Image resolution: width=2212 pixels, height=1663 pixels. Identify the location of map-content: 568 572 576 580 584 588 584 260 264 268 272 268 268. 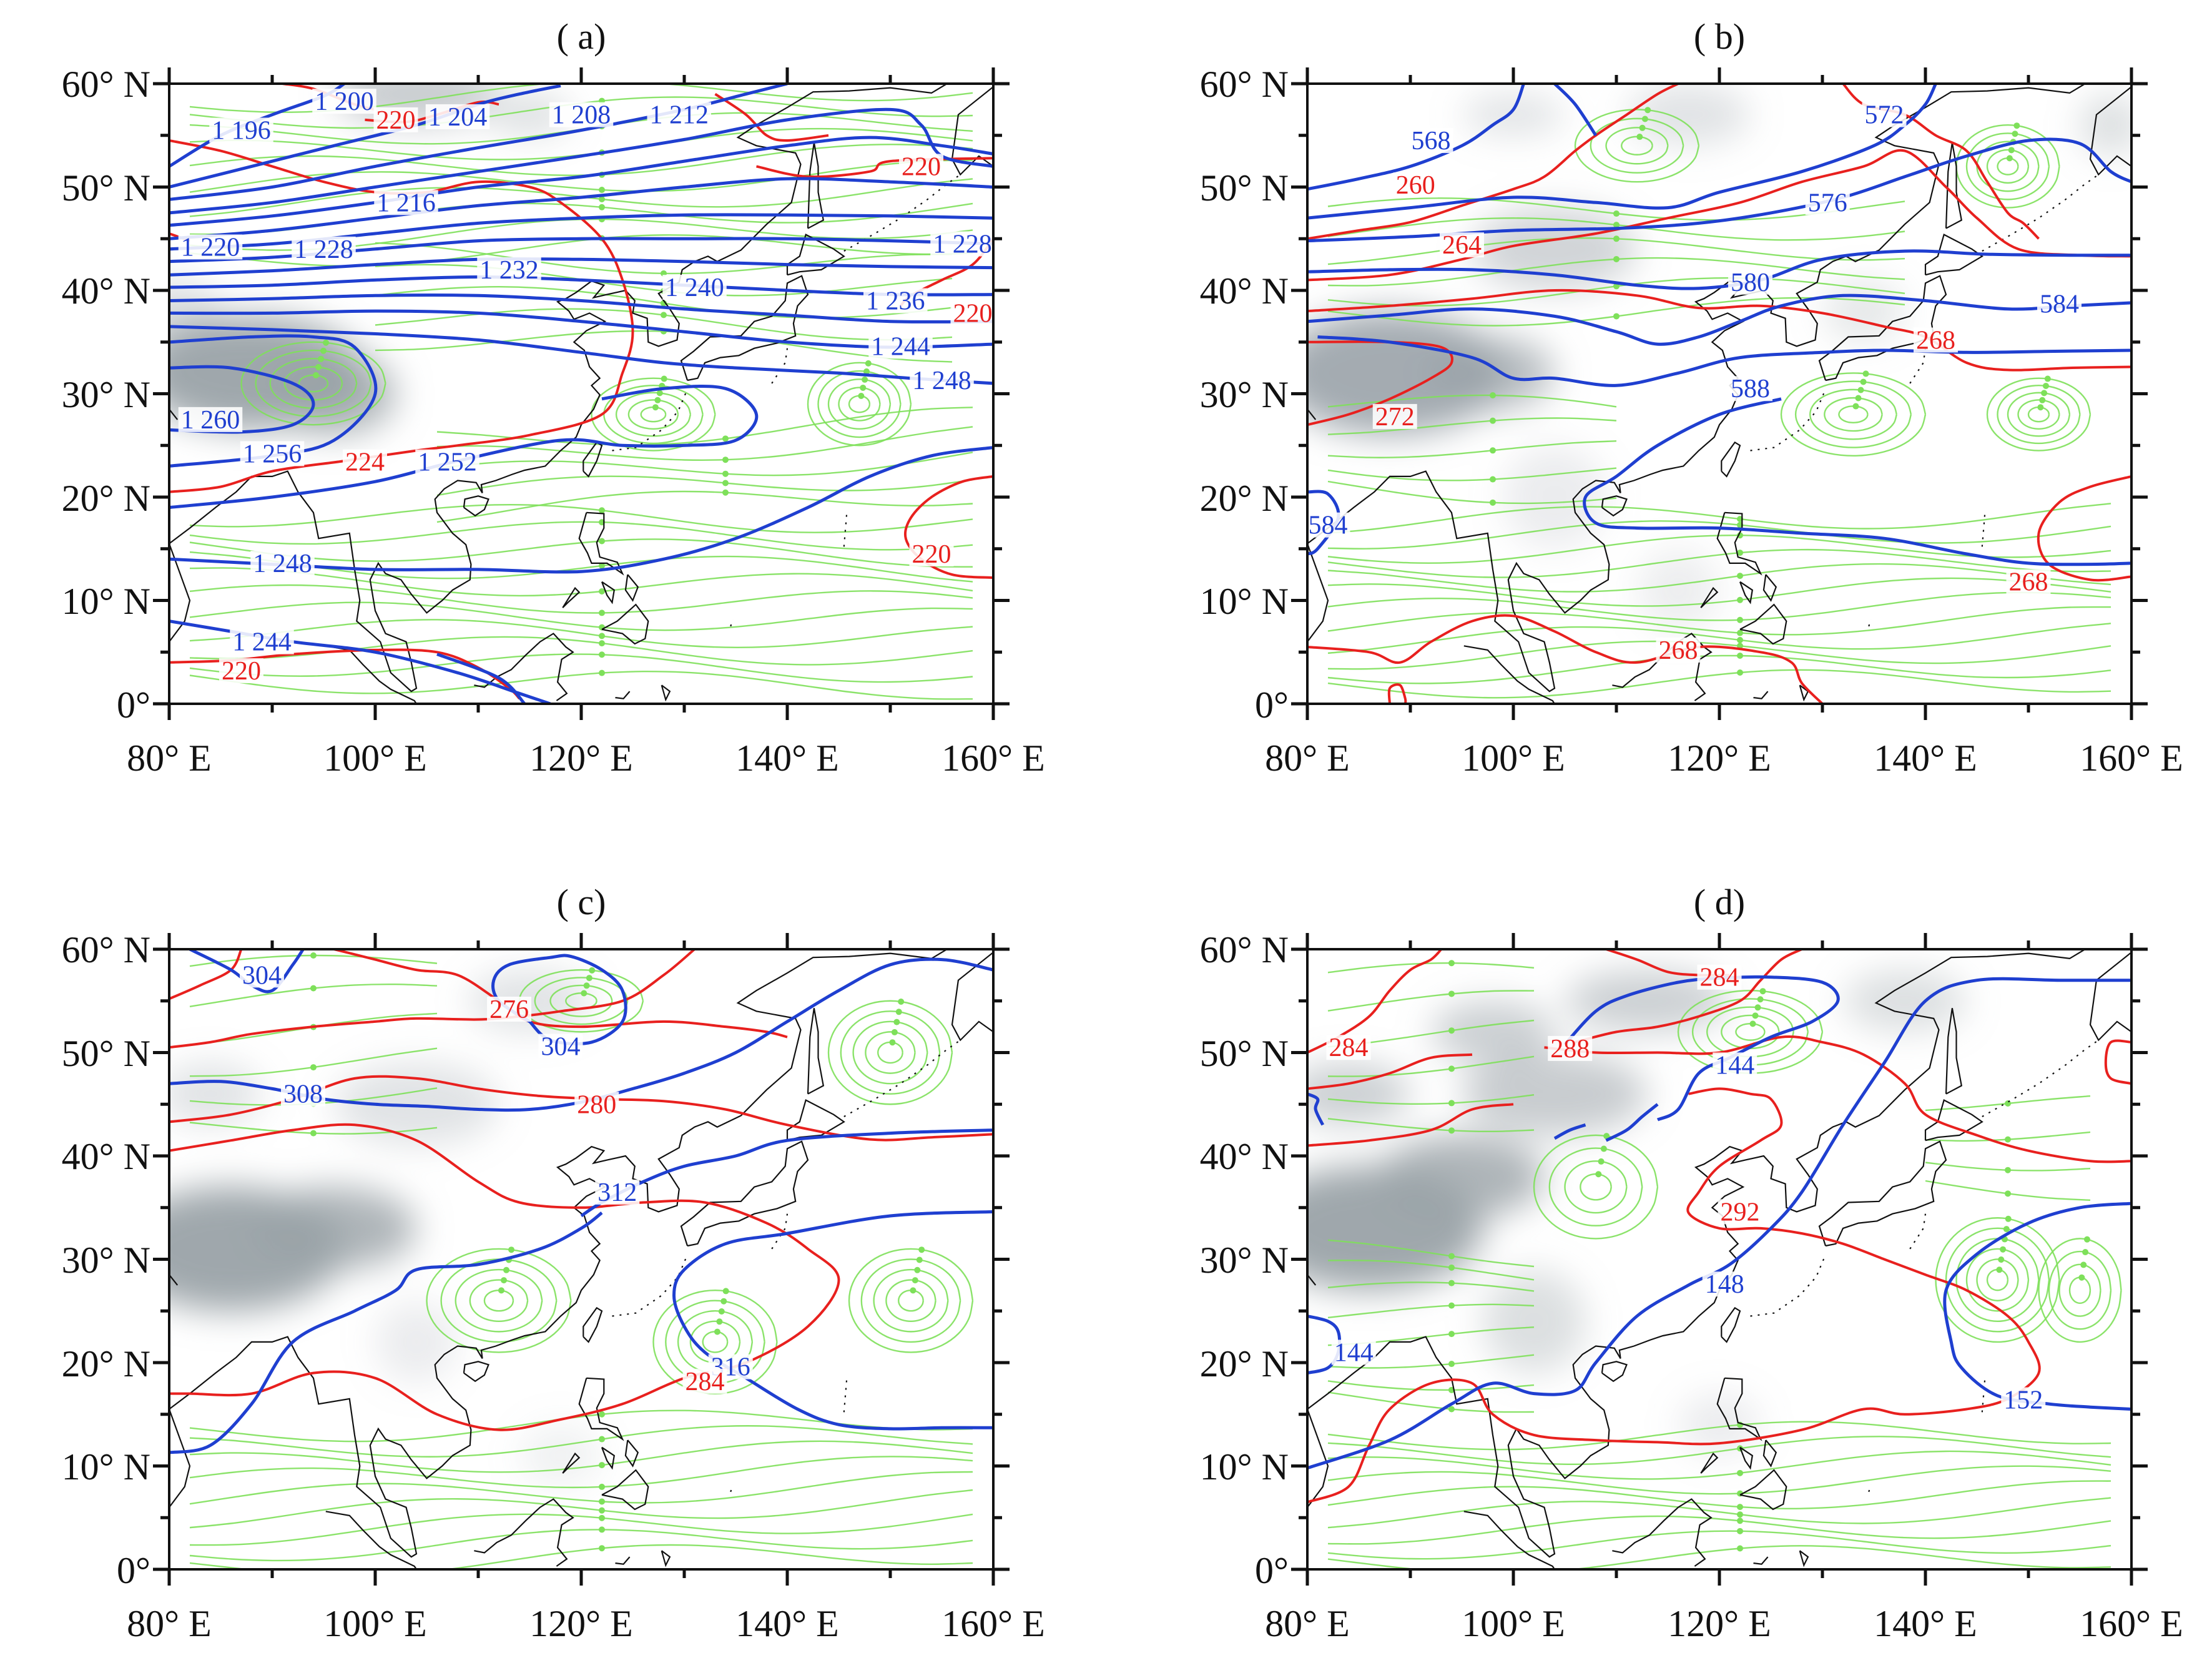
(1719, 394).